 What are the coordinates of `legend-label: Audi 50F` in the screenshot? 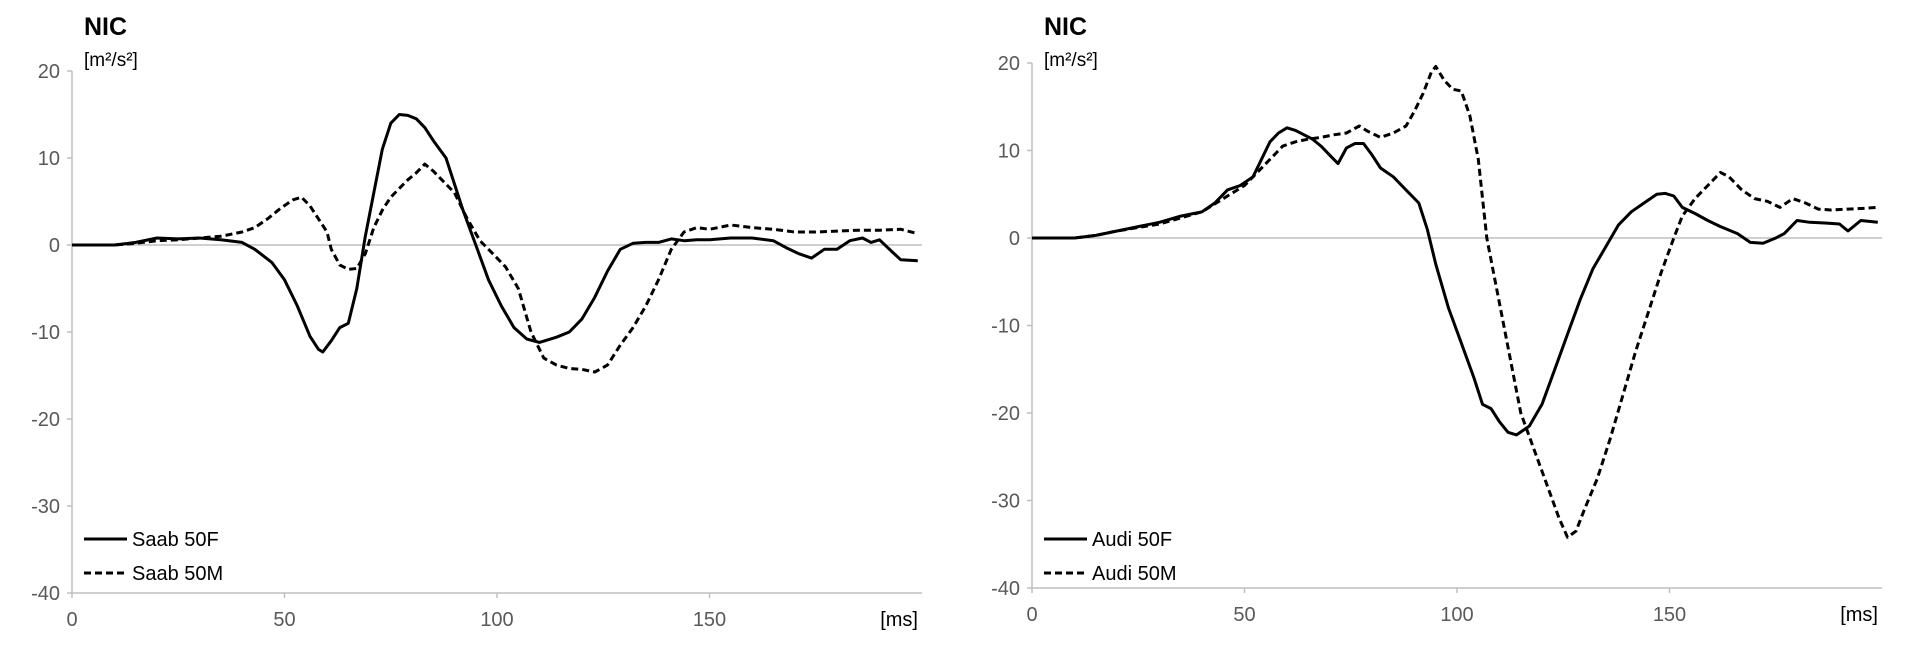 It's located at (1132, 540).